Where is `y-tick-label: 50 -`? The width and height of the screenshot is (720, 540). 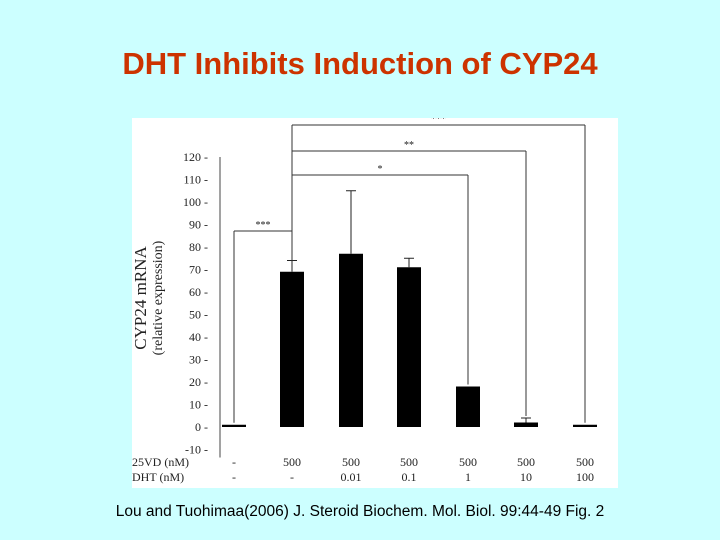
y-tick-label: 50 - is located at coordinates (198, 315).